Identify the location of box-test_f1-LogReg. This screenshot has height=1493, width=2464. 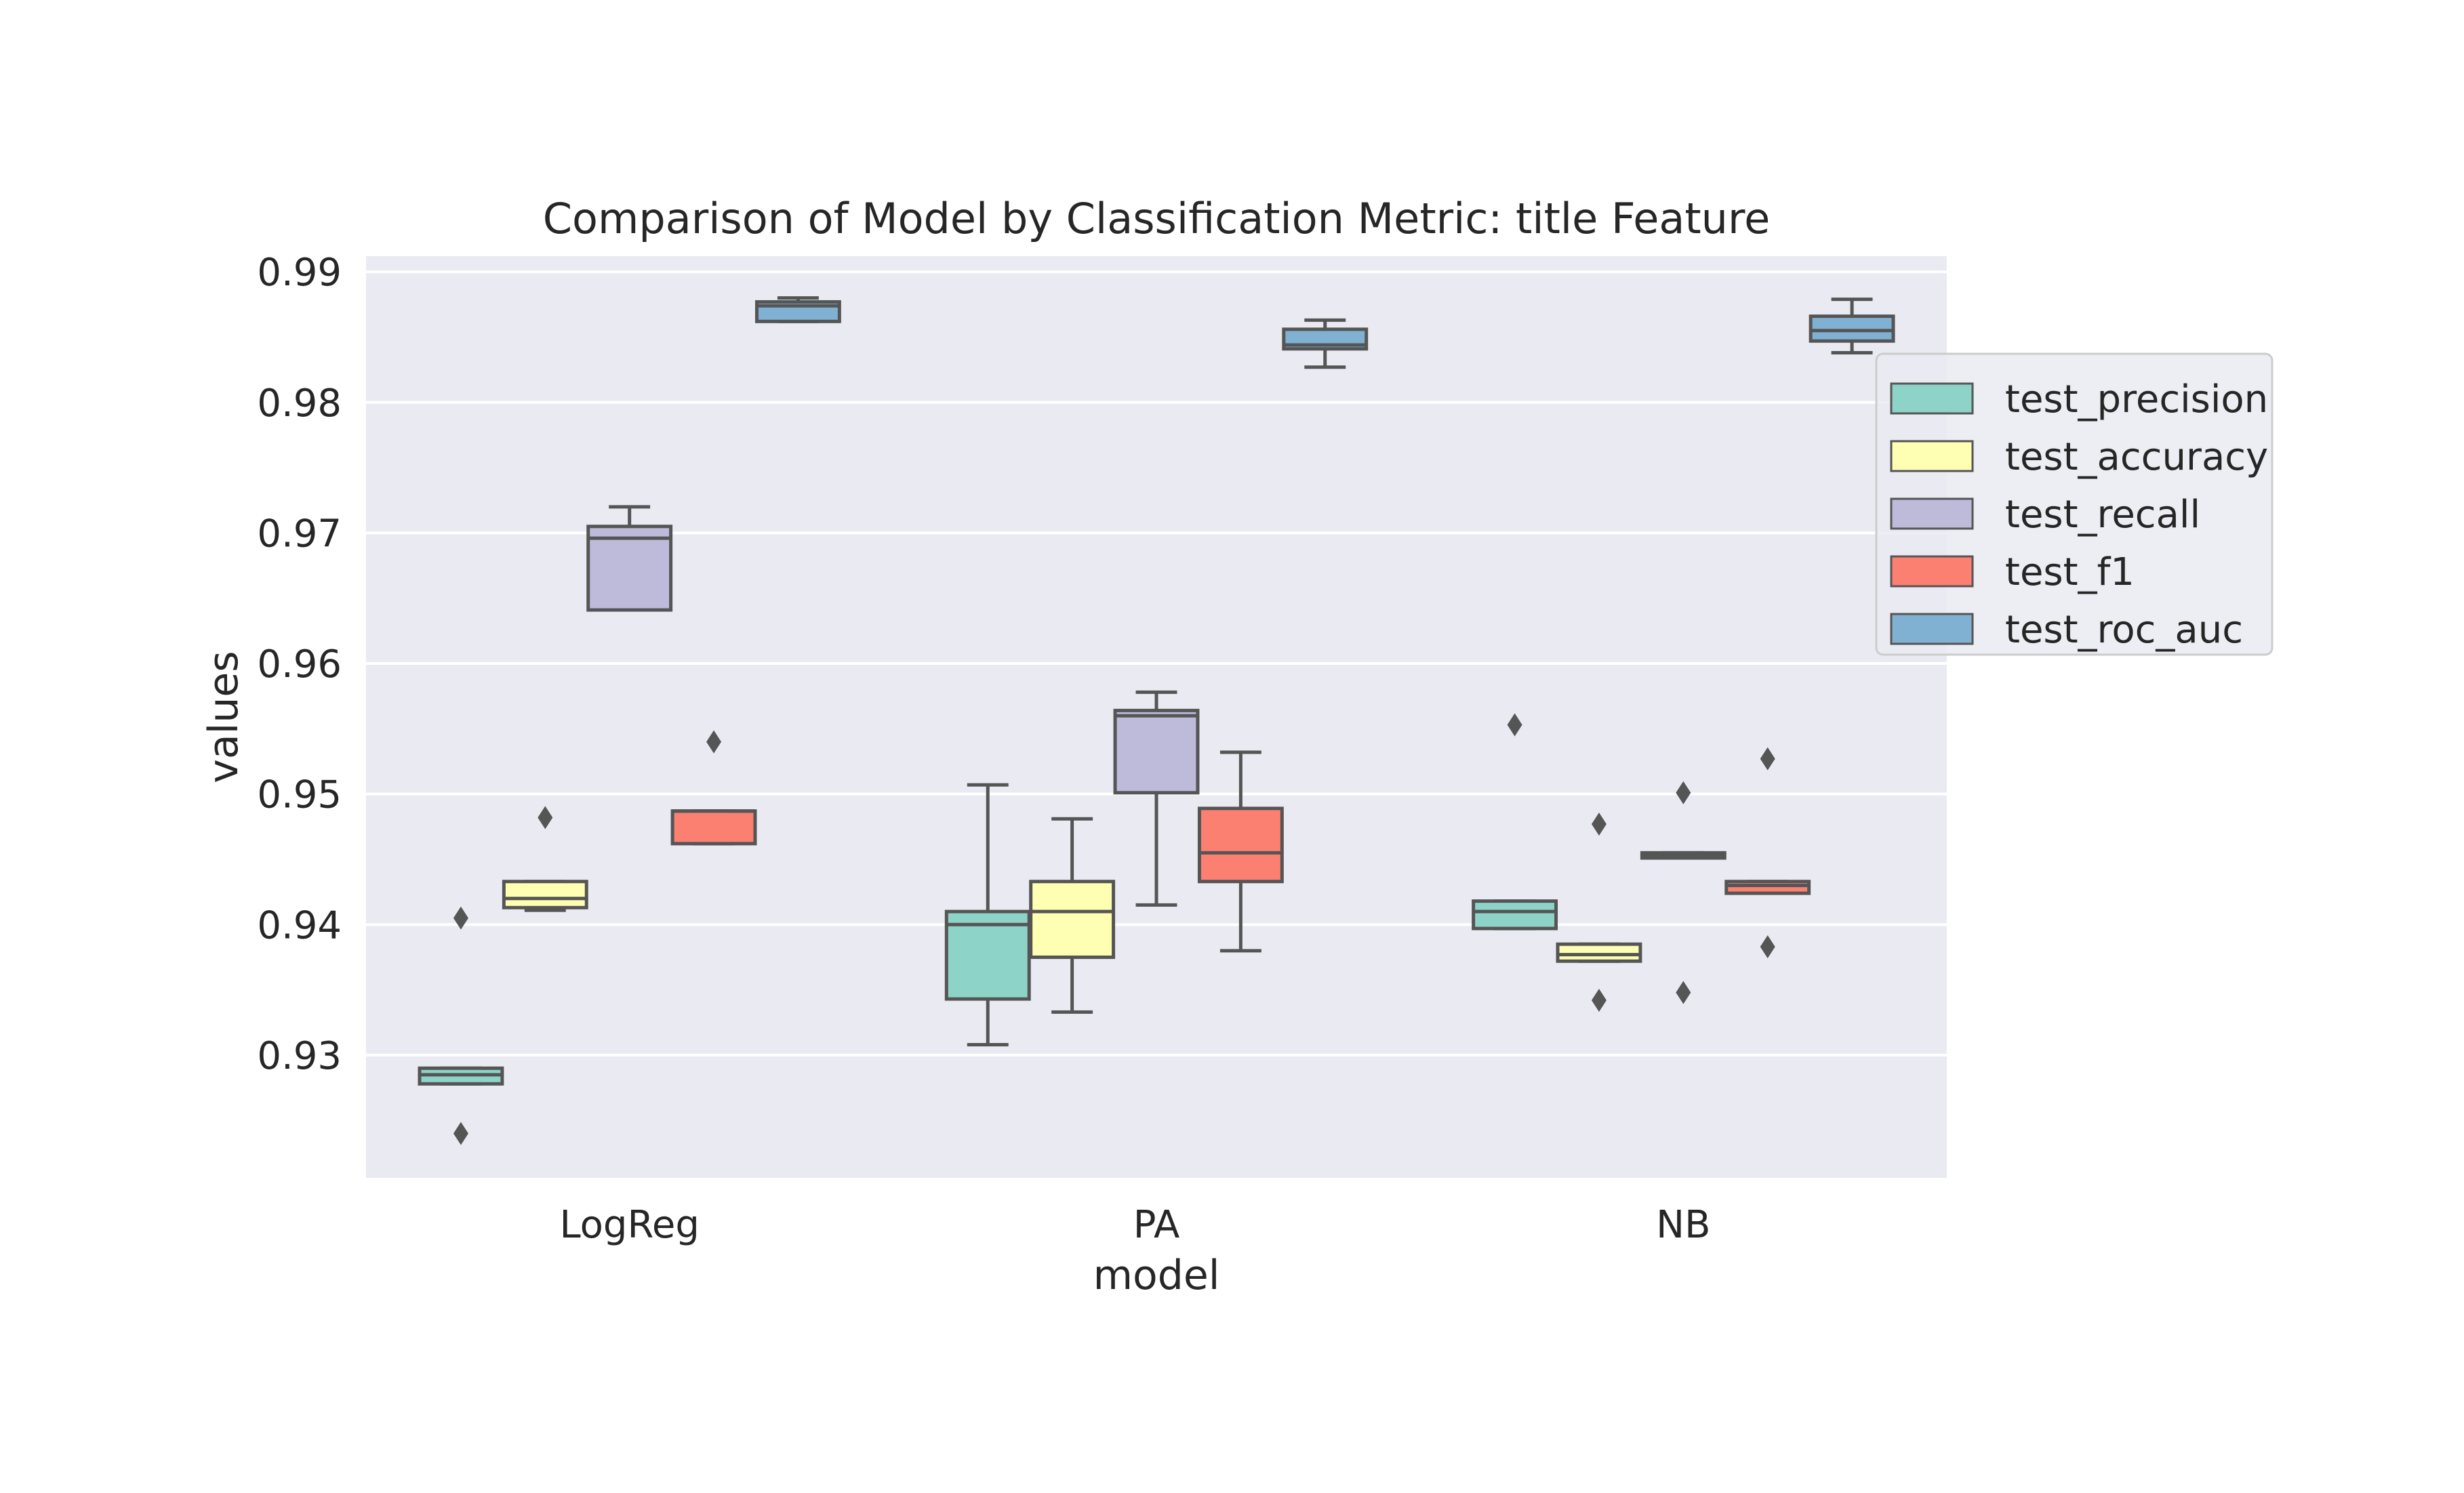
(713, 788).